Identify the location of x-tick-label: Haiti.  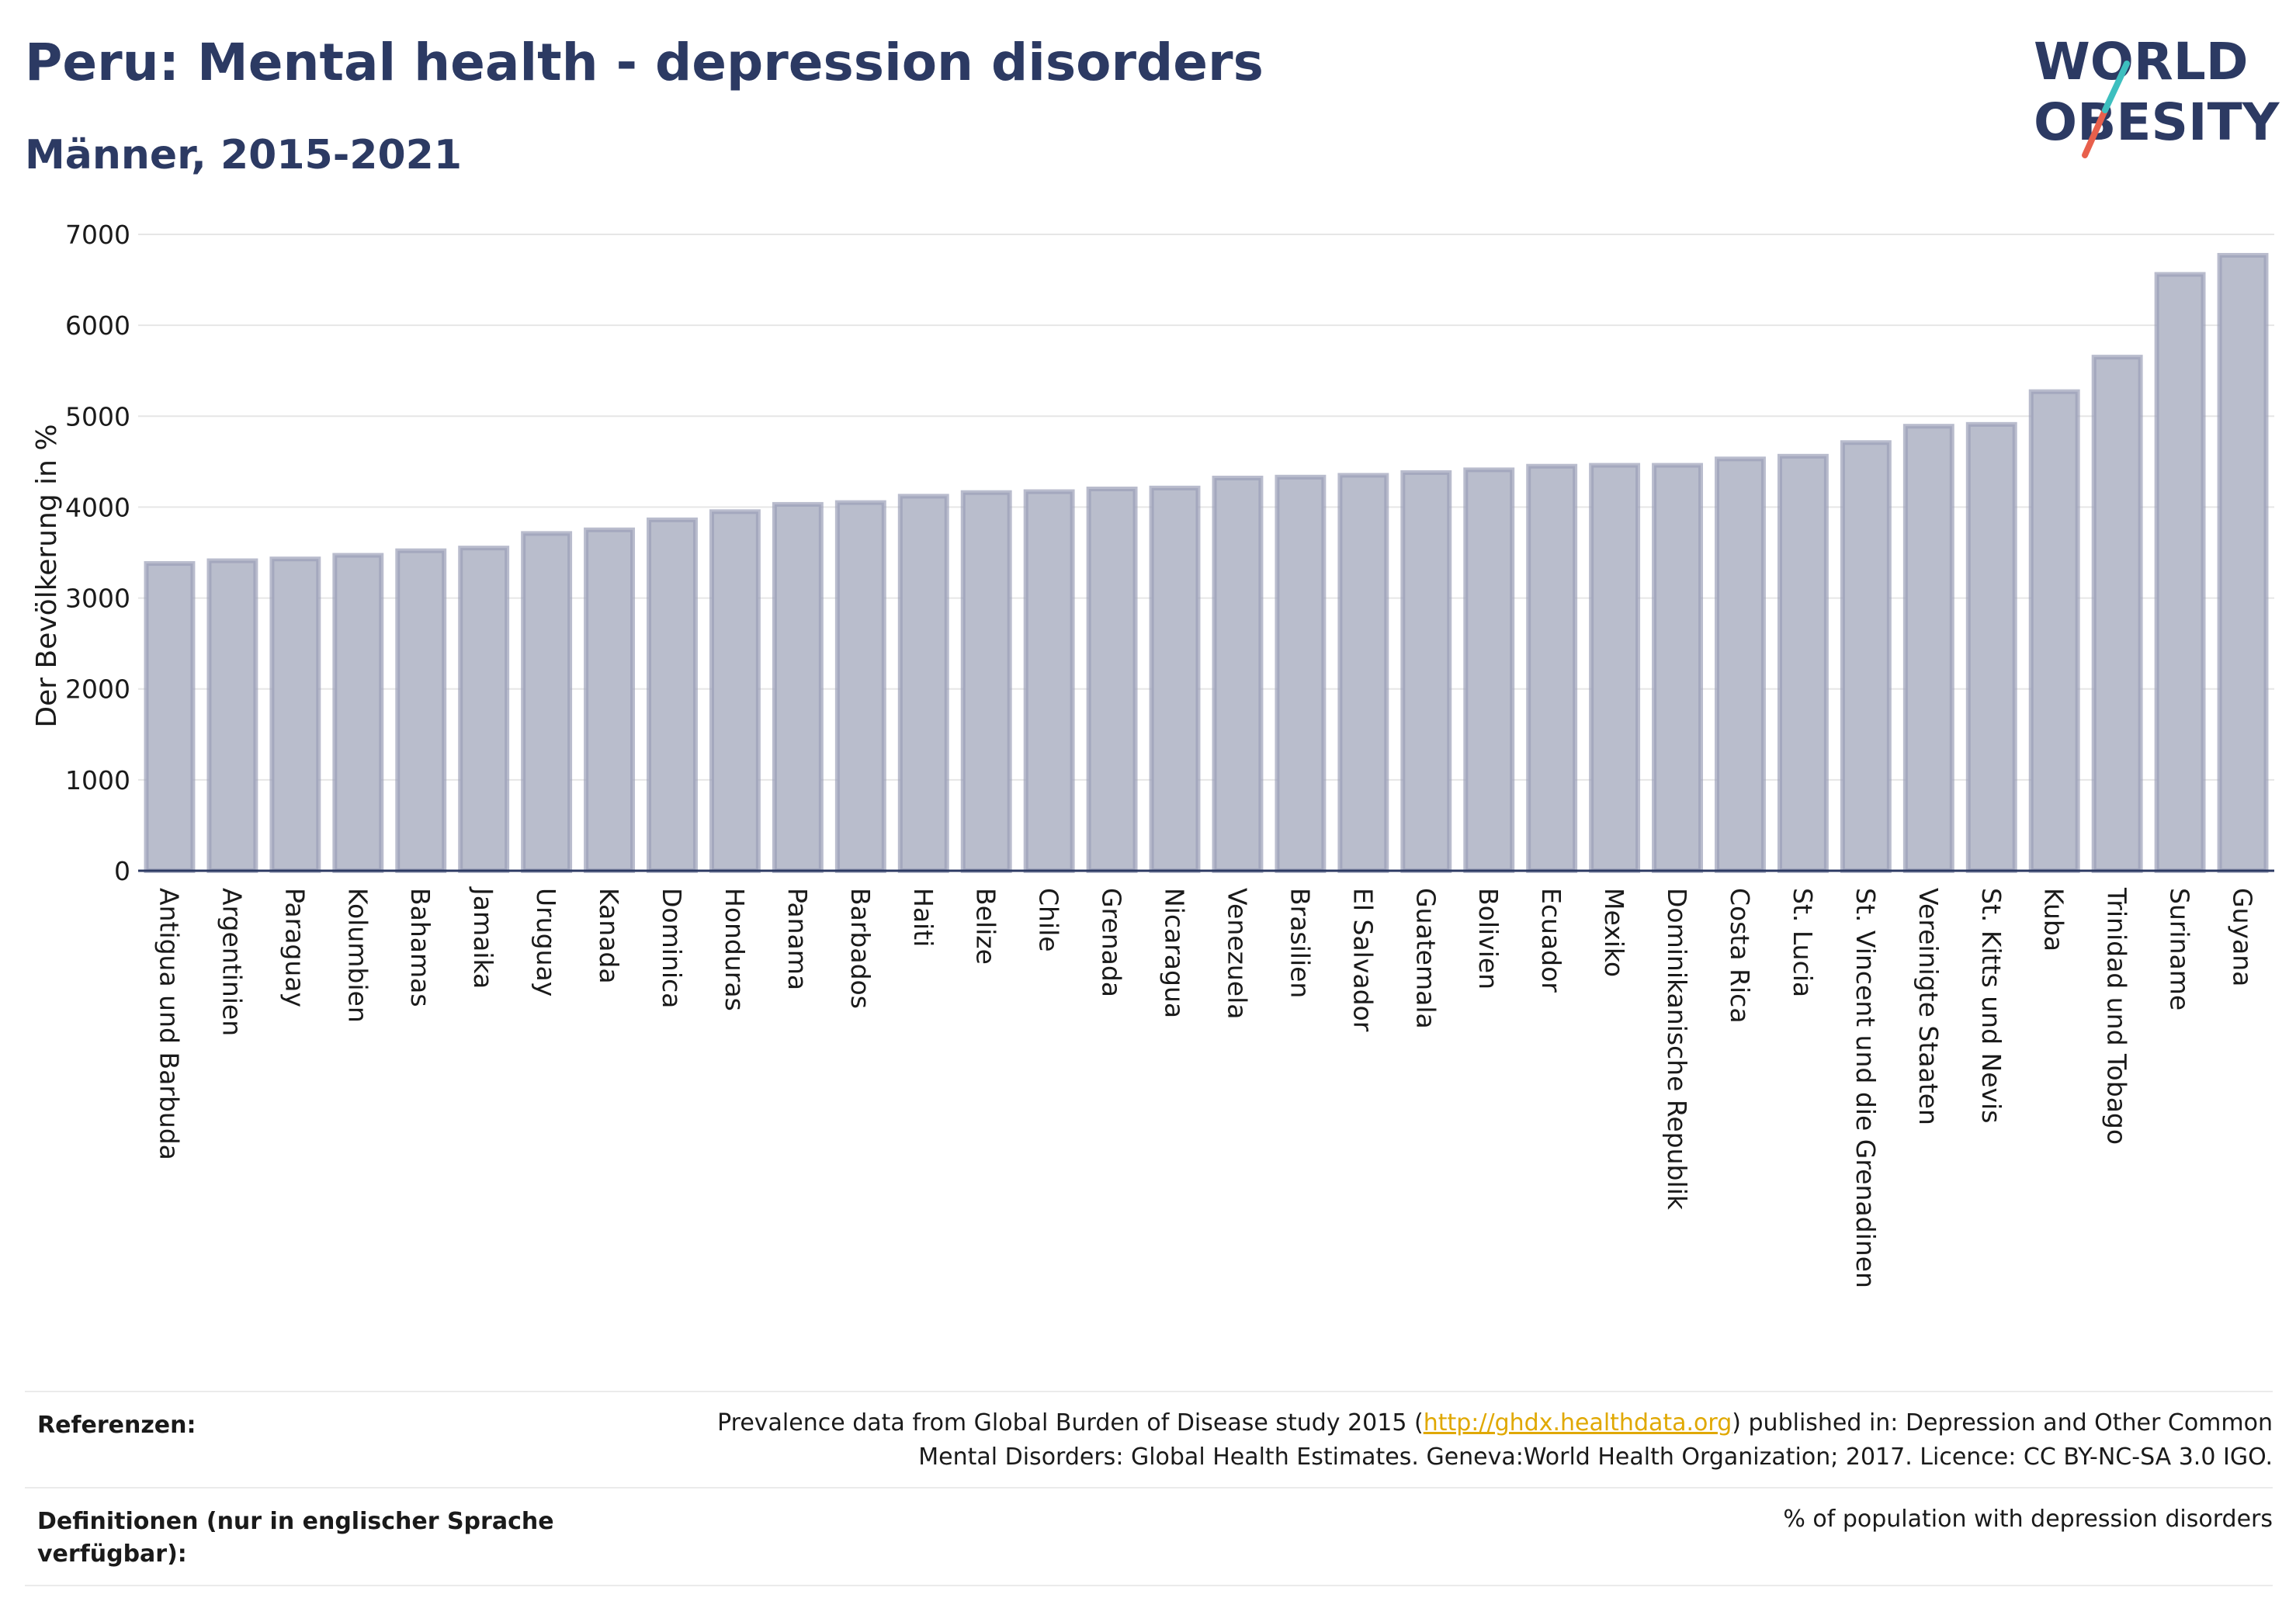
(923, 917).